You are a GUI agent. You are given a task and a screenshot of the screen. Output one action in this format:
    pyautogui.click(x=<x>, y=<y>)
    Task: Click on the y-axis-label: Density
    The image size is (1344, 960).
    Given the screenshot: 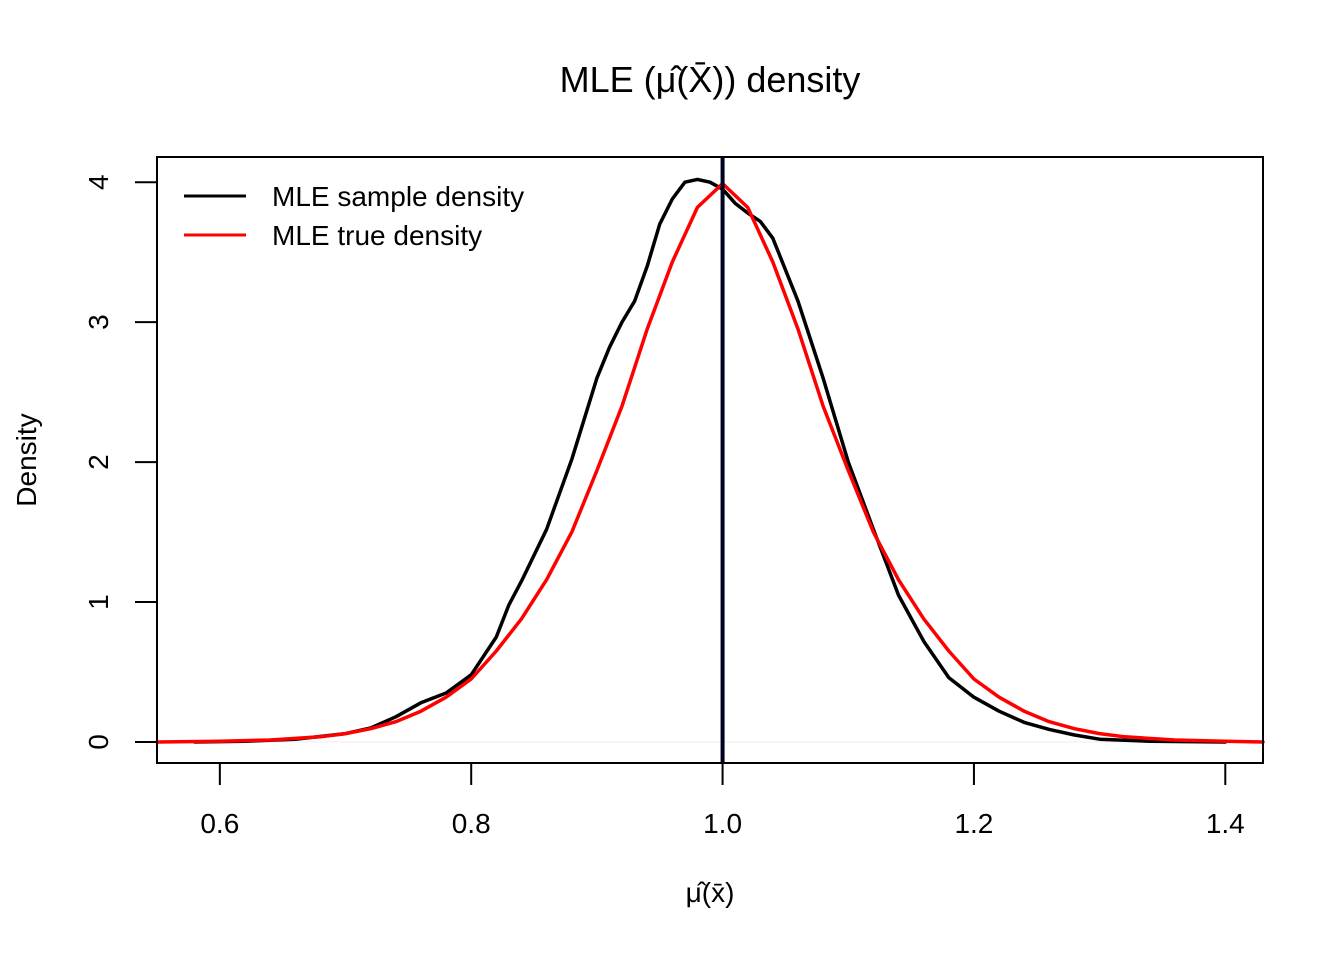 What is the action you would take?
    pyautogui.click(x=26, y=459)
    